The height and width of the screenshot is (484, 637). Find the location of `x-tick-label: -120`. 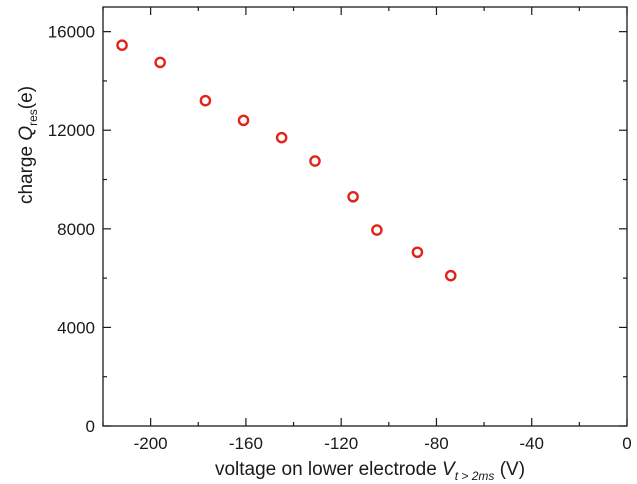

x-tick-label: -120 is located at coordinates (341, 443).